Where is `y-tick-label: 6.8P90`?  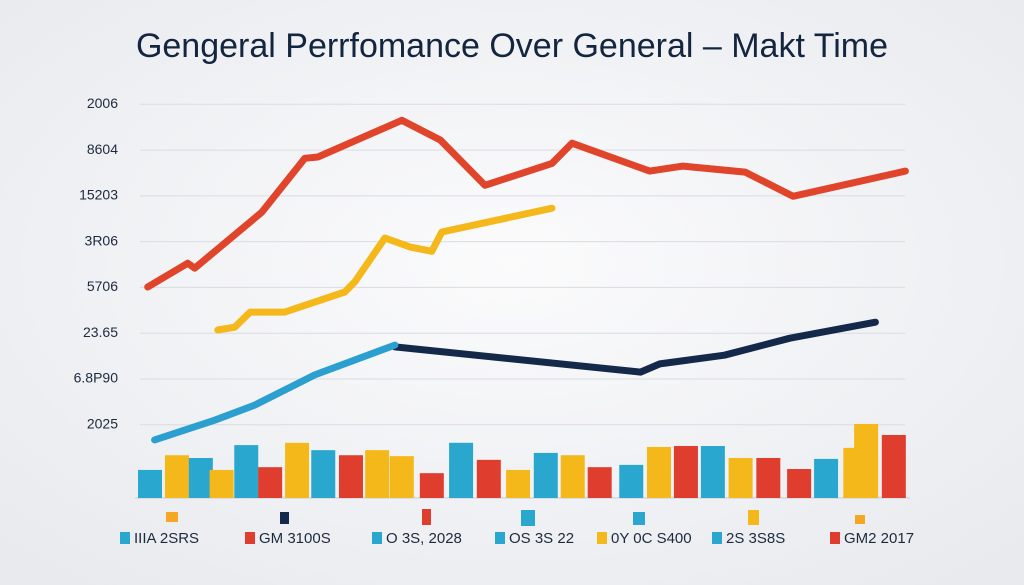
y-tick-label: 6.8P90 is located at coordinates (96, 378).